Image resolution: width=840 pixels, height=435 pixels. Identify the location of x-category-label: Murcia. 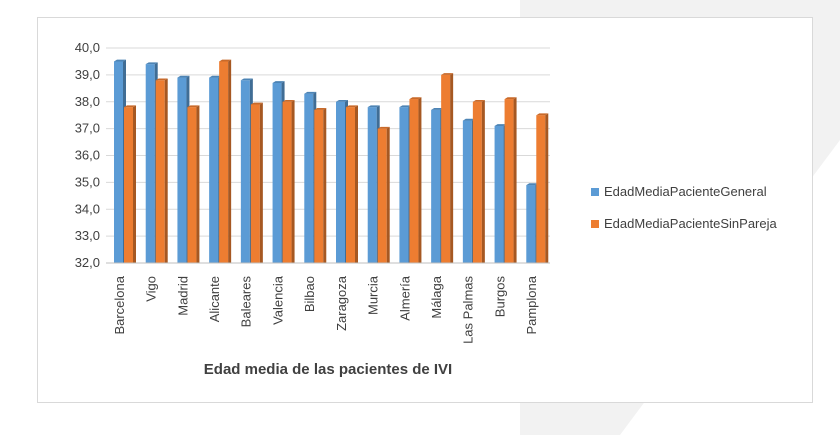
(373, 295).